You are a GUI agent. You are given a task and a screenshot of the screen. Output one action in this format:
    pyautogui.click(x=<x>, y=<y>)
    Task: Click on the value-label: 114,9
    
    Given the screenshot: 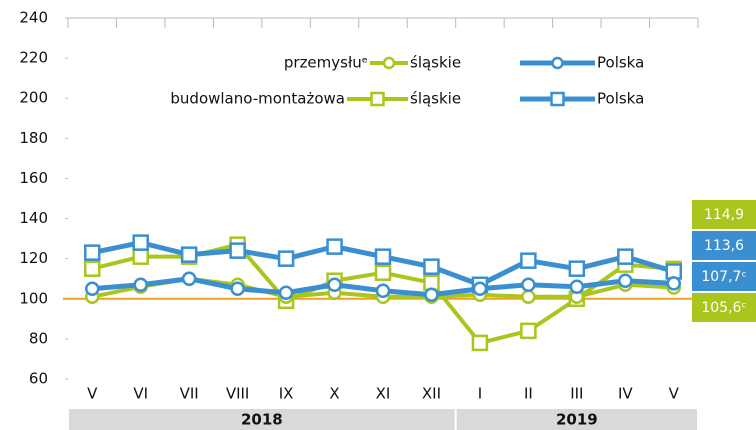 What is the action you would take?
    pyautogui.click(x=724, y=215)
    